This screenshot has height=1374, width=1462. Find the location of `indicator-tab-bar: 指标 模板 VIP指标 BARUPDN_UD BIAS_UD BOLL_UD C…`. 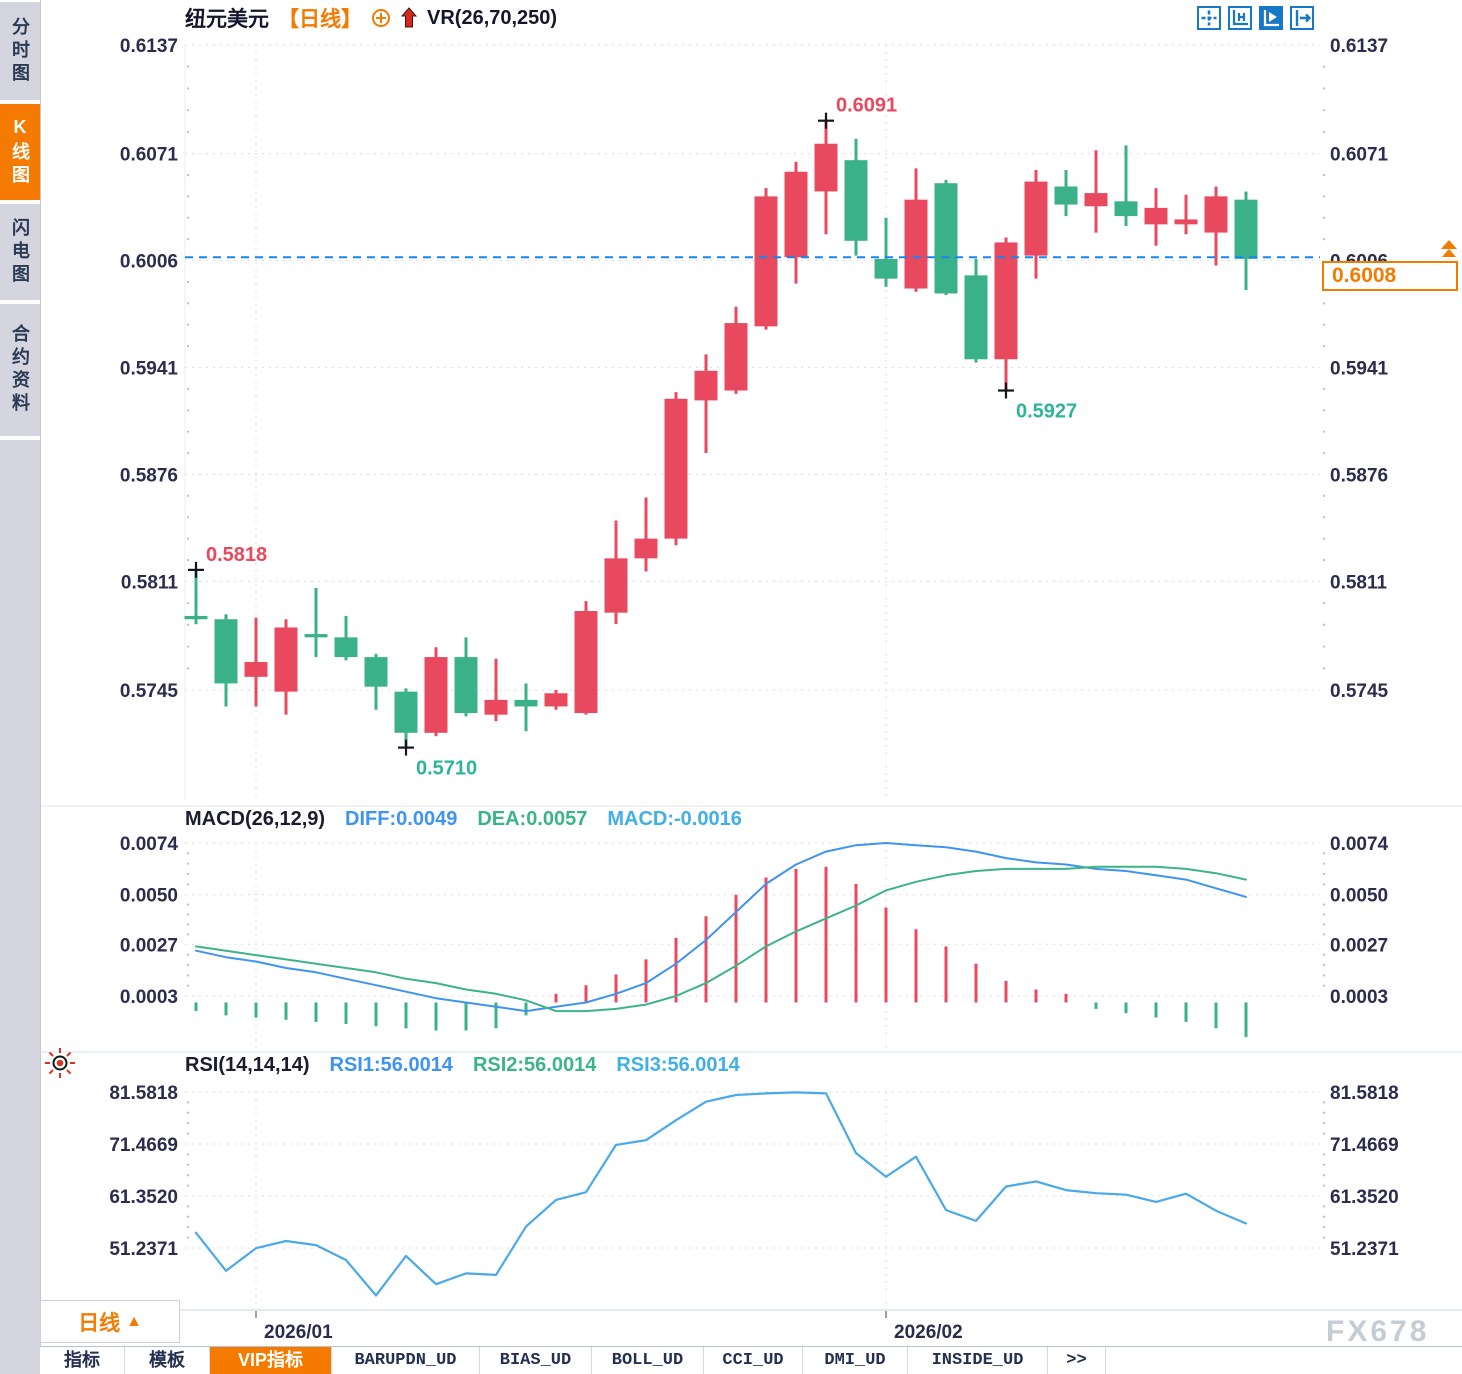

indicator-tab-bar: 指标 模板 VIP指标 BARUPDN_UD BIAS_UD BOLL_UD C… is located at coordinates (751, 1360).